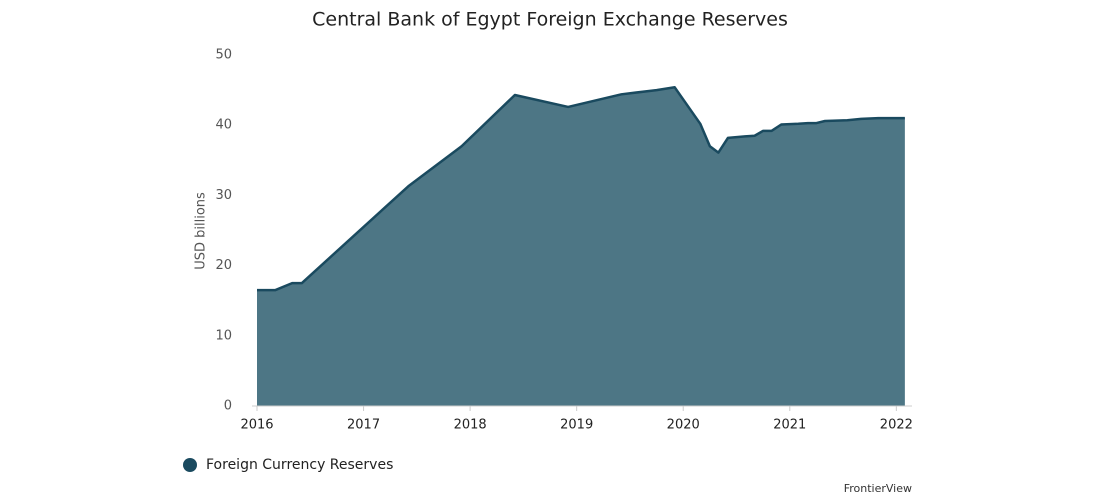 This screenshot has height=500, width=1100. Describe the element at coordinates (256, 425) in the screenshot. I see `x-tick-label: 2016` at that location.